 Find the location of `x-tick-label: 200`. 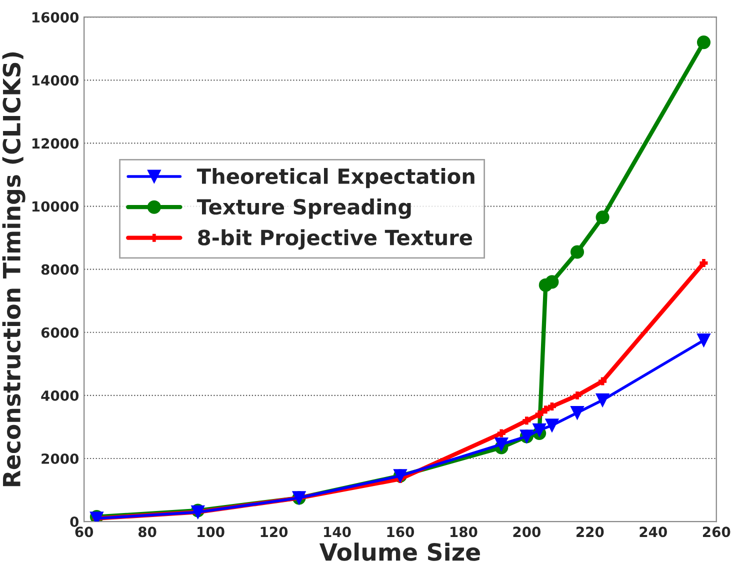

x-tick-label: 200 is located at coordinates (527, 532).